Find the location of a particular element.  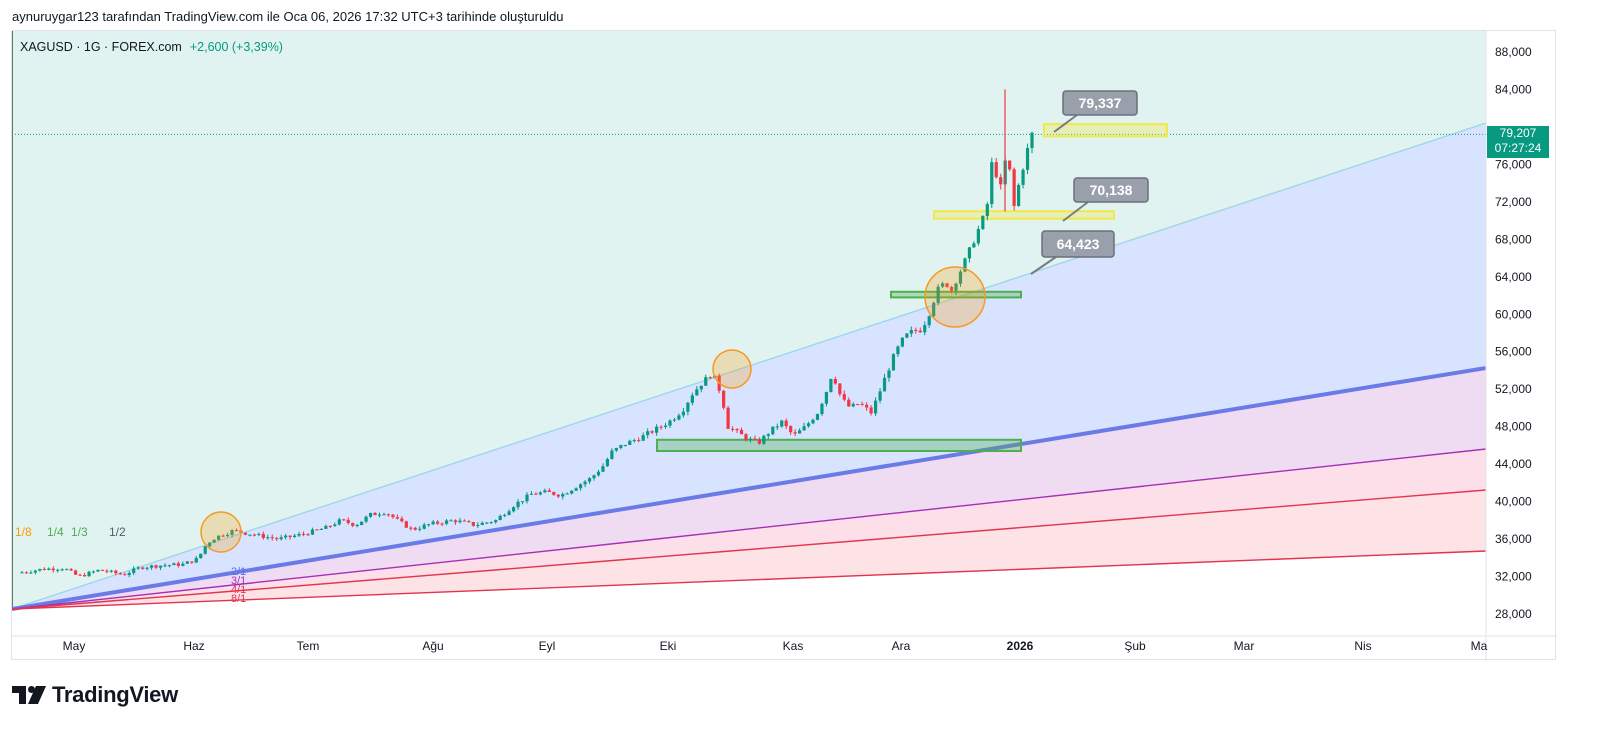

tradingview-wordmark: TradingView is located at coordinates (115, 694).